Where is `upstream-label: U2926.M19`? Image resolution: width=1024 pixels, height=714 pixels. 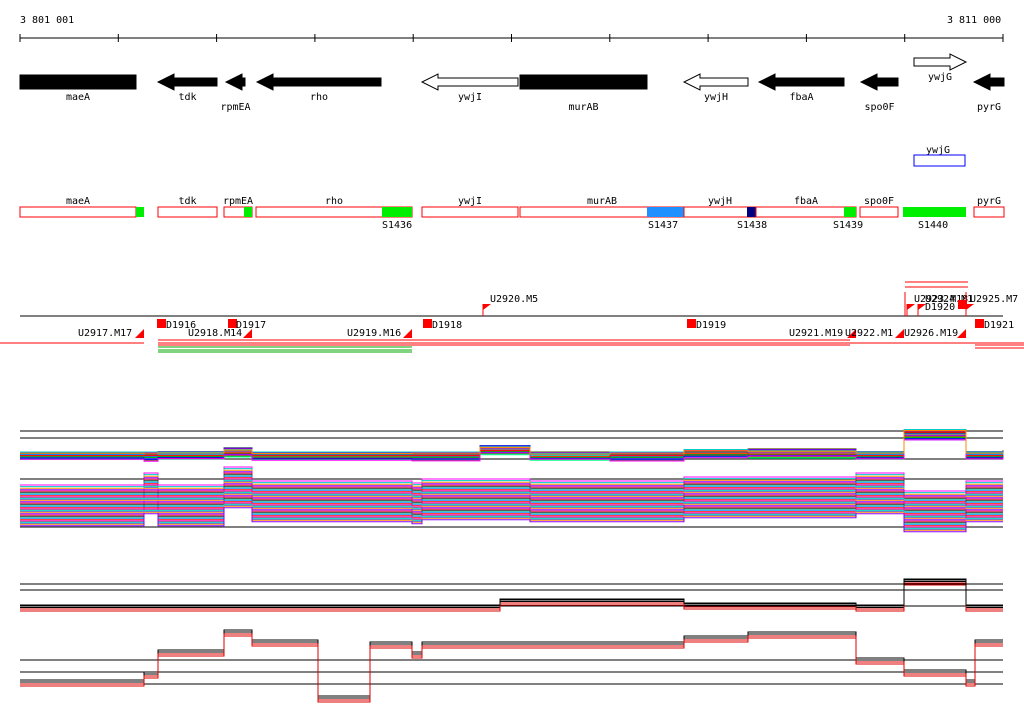 upstream-label: U2926.M19 is located at coordinates (931, 333).